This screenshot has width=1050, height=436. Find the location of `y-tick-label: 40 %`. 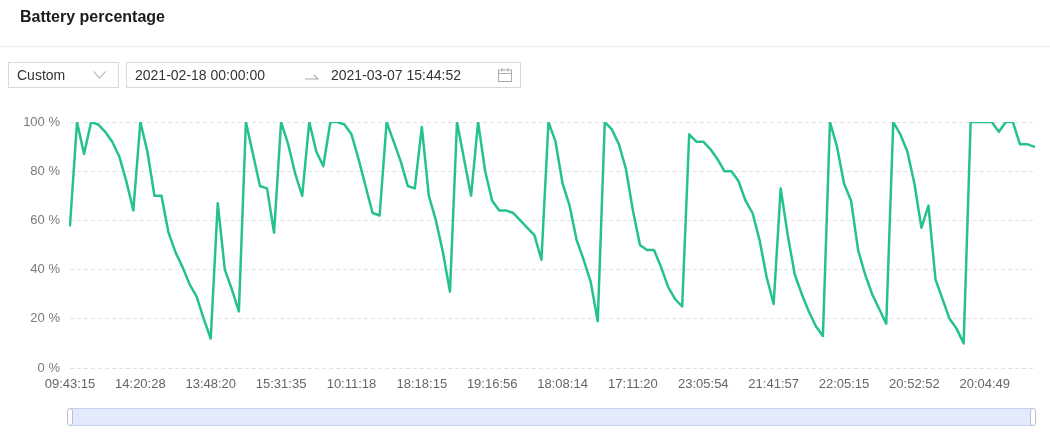

y-tick-label: 40 % is located at coordinates (45, 269).